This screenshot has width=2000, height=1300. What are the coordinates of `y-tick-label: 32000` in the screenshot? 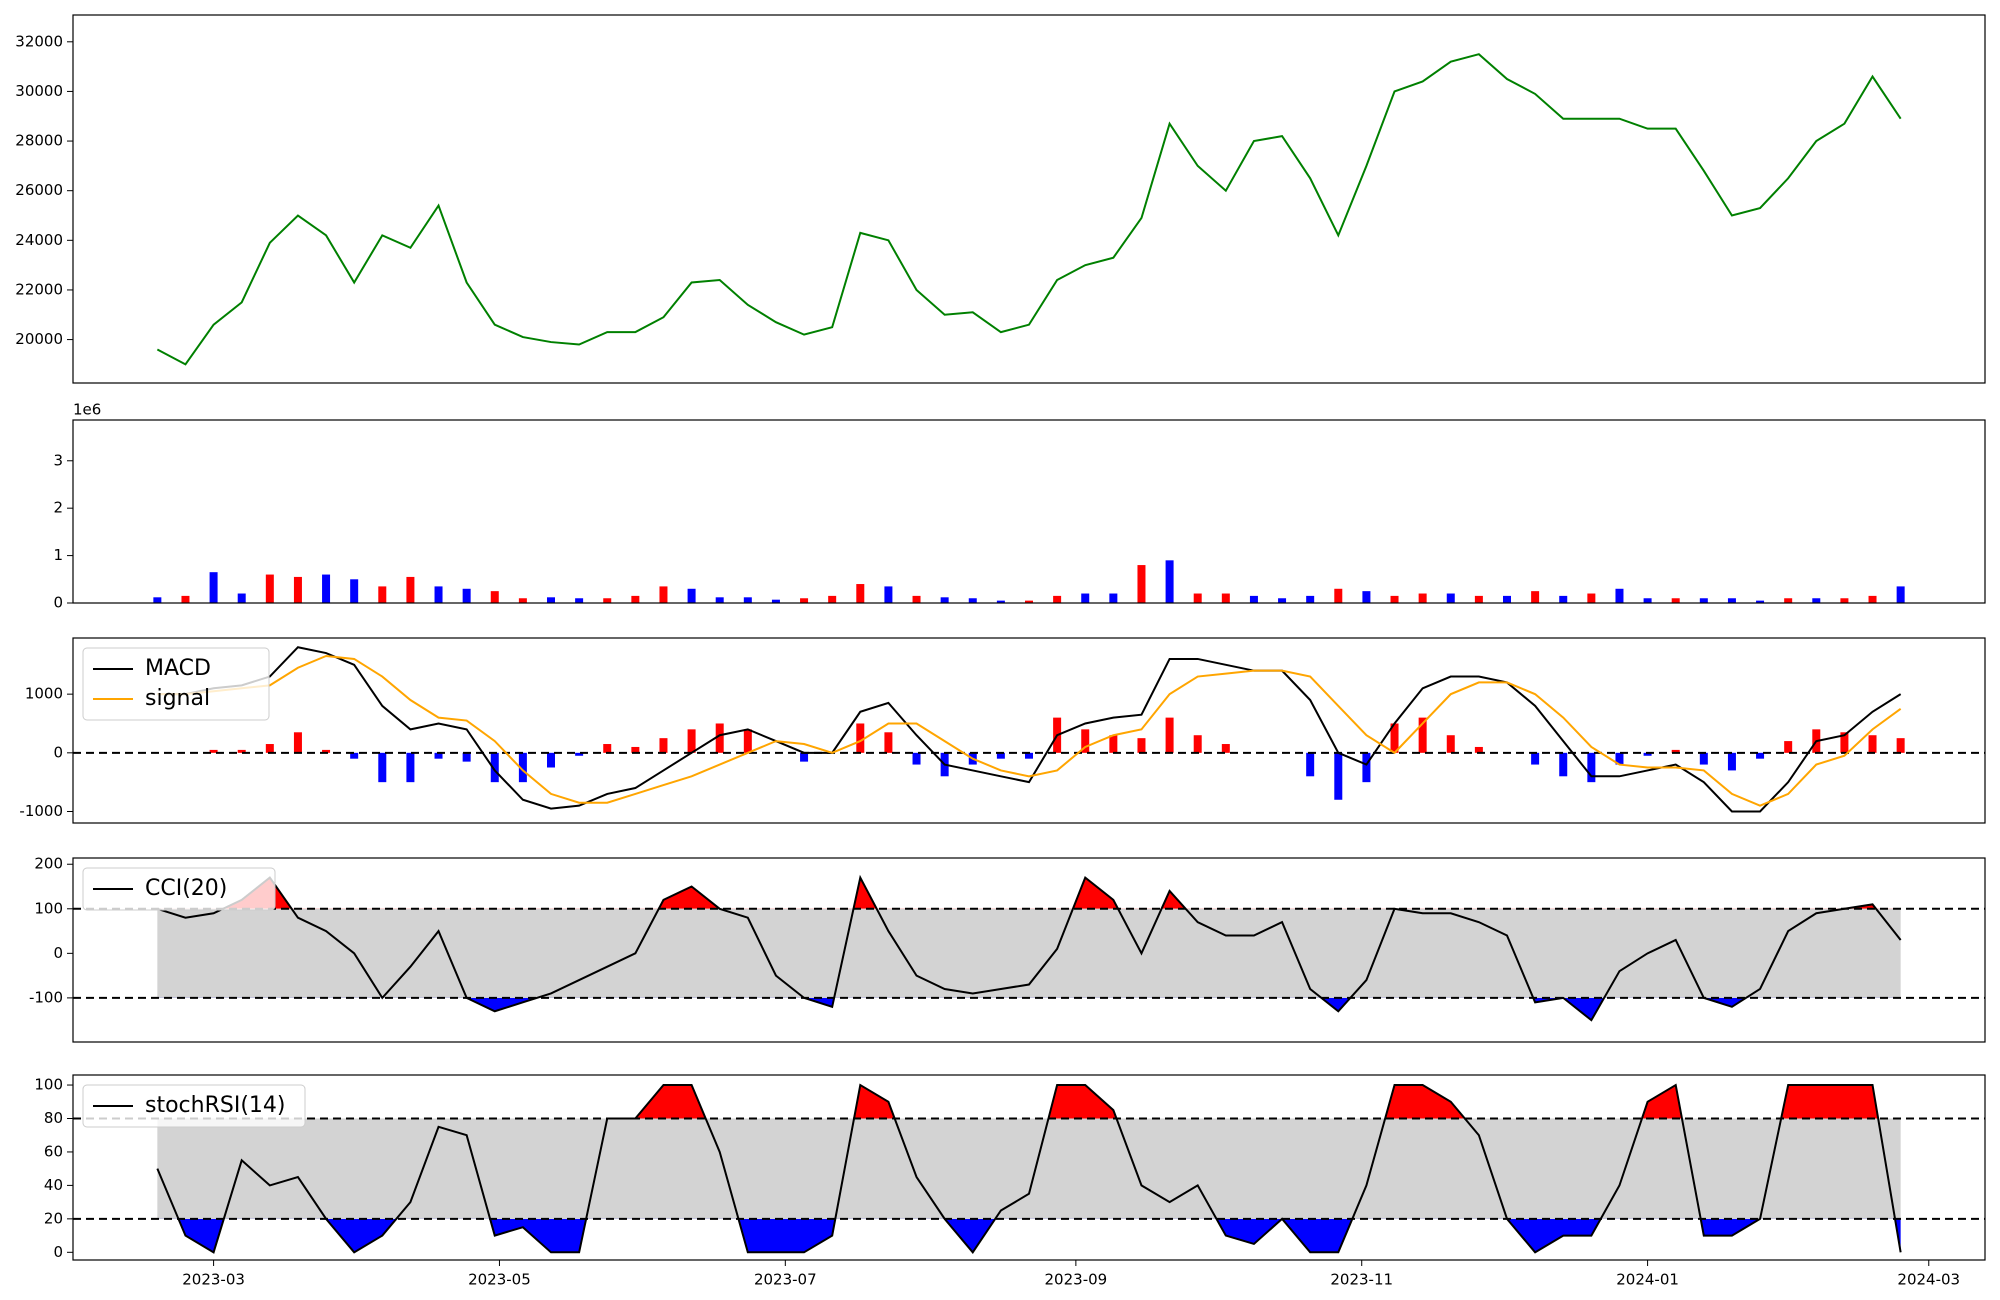 It's located at (39, 41).